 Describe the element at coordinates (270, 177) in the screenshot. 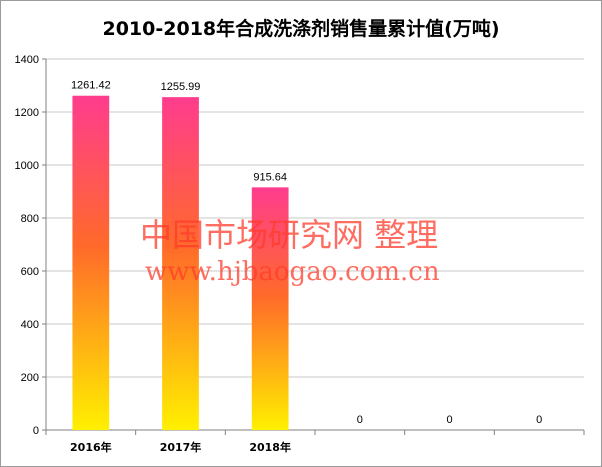

I see `data-label: 915.64` at that location.